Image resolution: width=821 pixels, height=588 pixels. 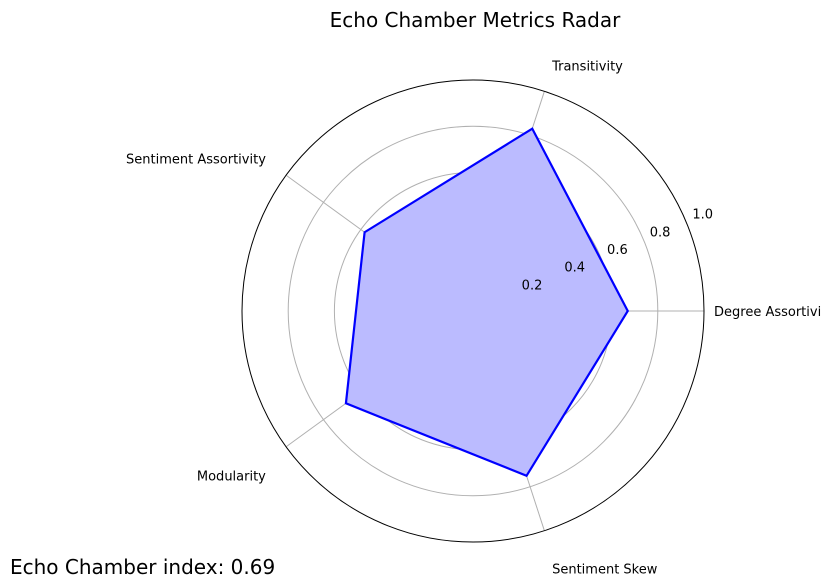 I want to click on radial-tick-label: 0.6, so click(x=617, y=250).